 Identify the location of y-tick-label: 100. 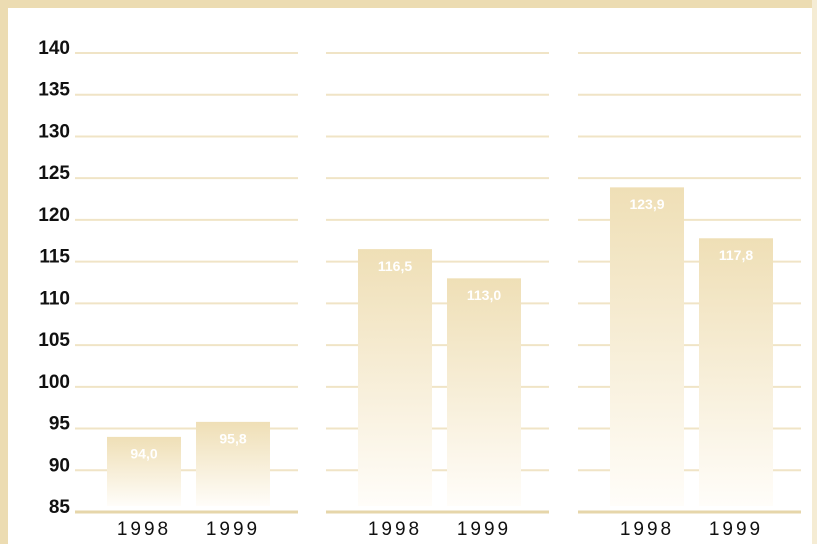
(54, 382).